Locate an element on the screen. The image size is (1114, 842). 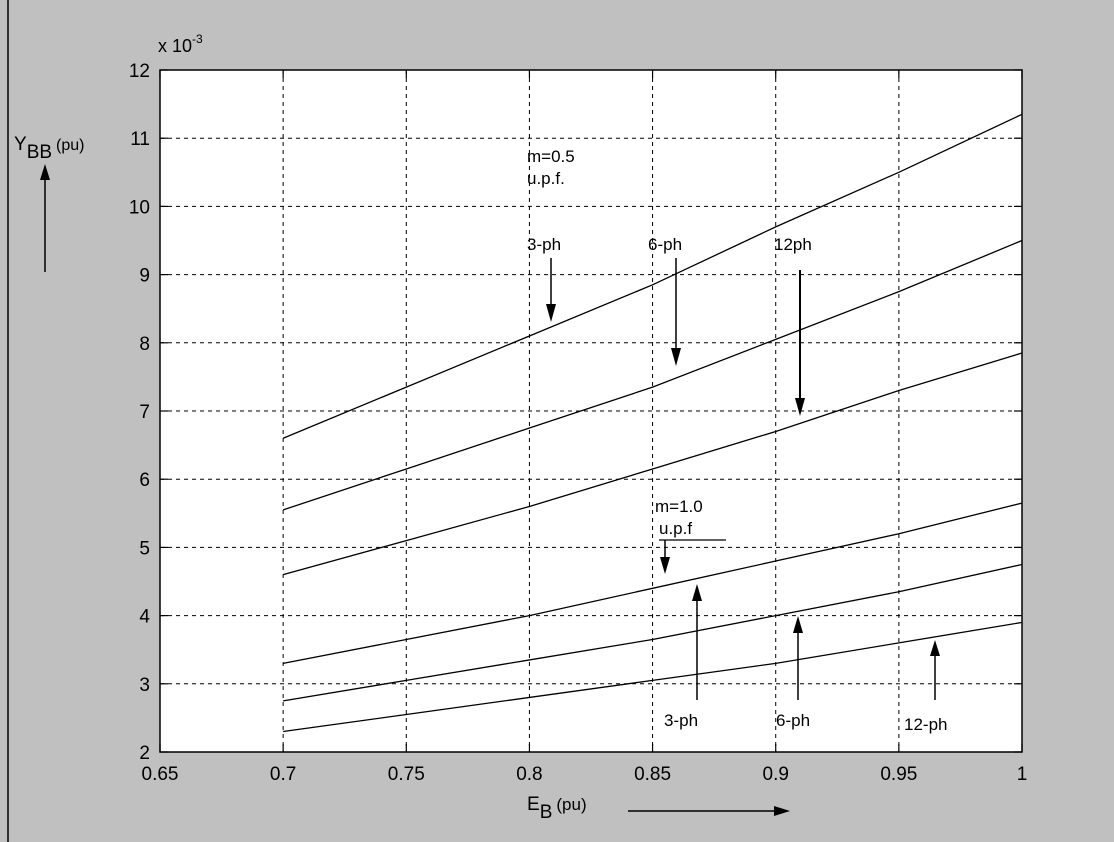
label-bottom-6ph: 6-ph is located at coordinates (793, 720).